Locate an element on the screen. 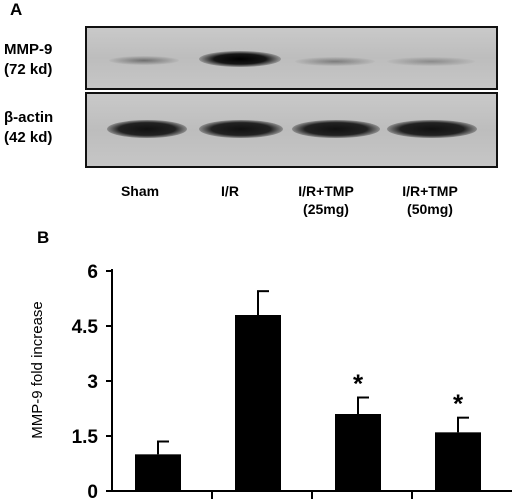 This screenshot has height=502, width=512. actin-band-tmp25 is located at coordinates (336, 129).